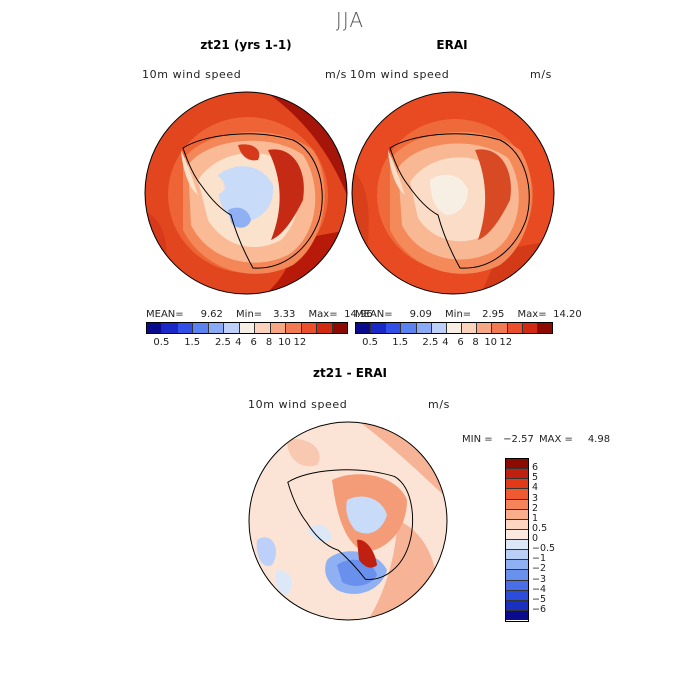 This screenshot has width=700, height=700. I want to click on panel2-max-label: Max=, so click(532, 314).